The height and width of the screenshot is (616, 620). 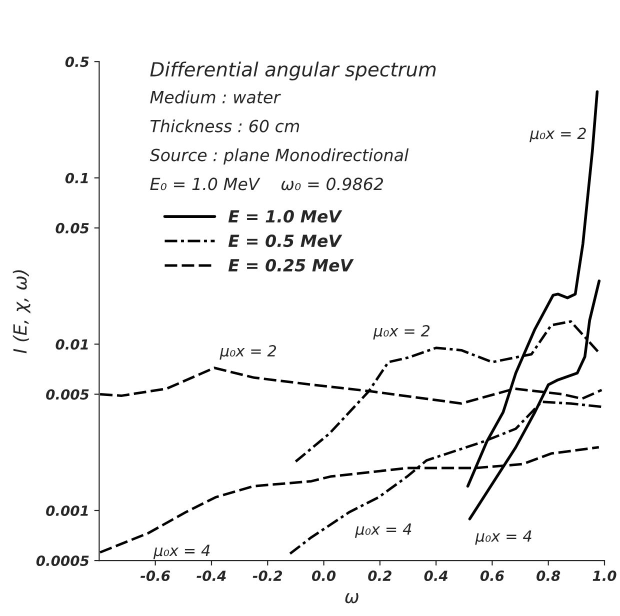 What do you see at coordinates (604, 576) in the screenshot?
I see `x-tick-label: 1.0` at bounding box center [604, 576].